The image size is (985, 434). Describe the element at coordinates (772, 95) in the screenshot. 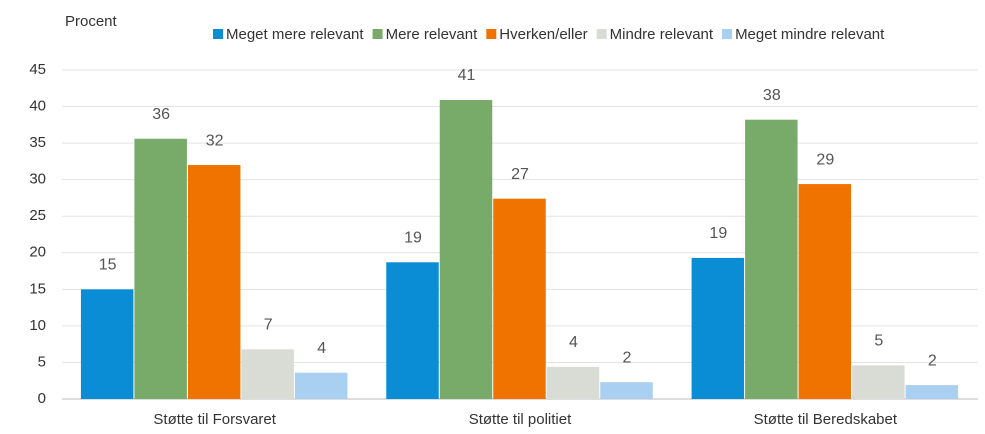

I see `value-label: 38` at that location.